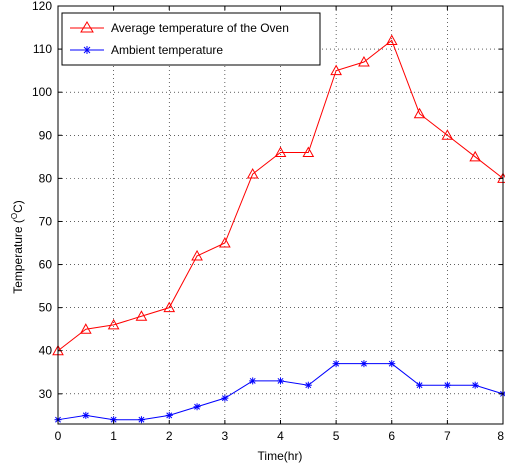 Image resolution: width=505 pixels, height=466 pixels. What do you see at coordinates (447, 436) in the screenshot?
I see `x-tick-label: 7` at bounding box center [447, 436].